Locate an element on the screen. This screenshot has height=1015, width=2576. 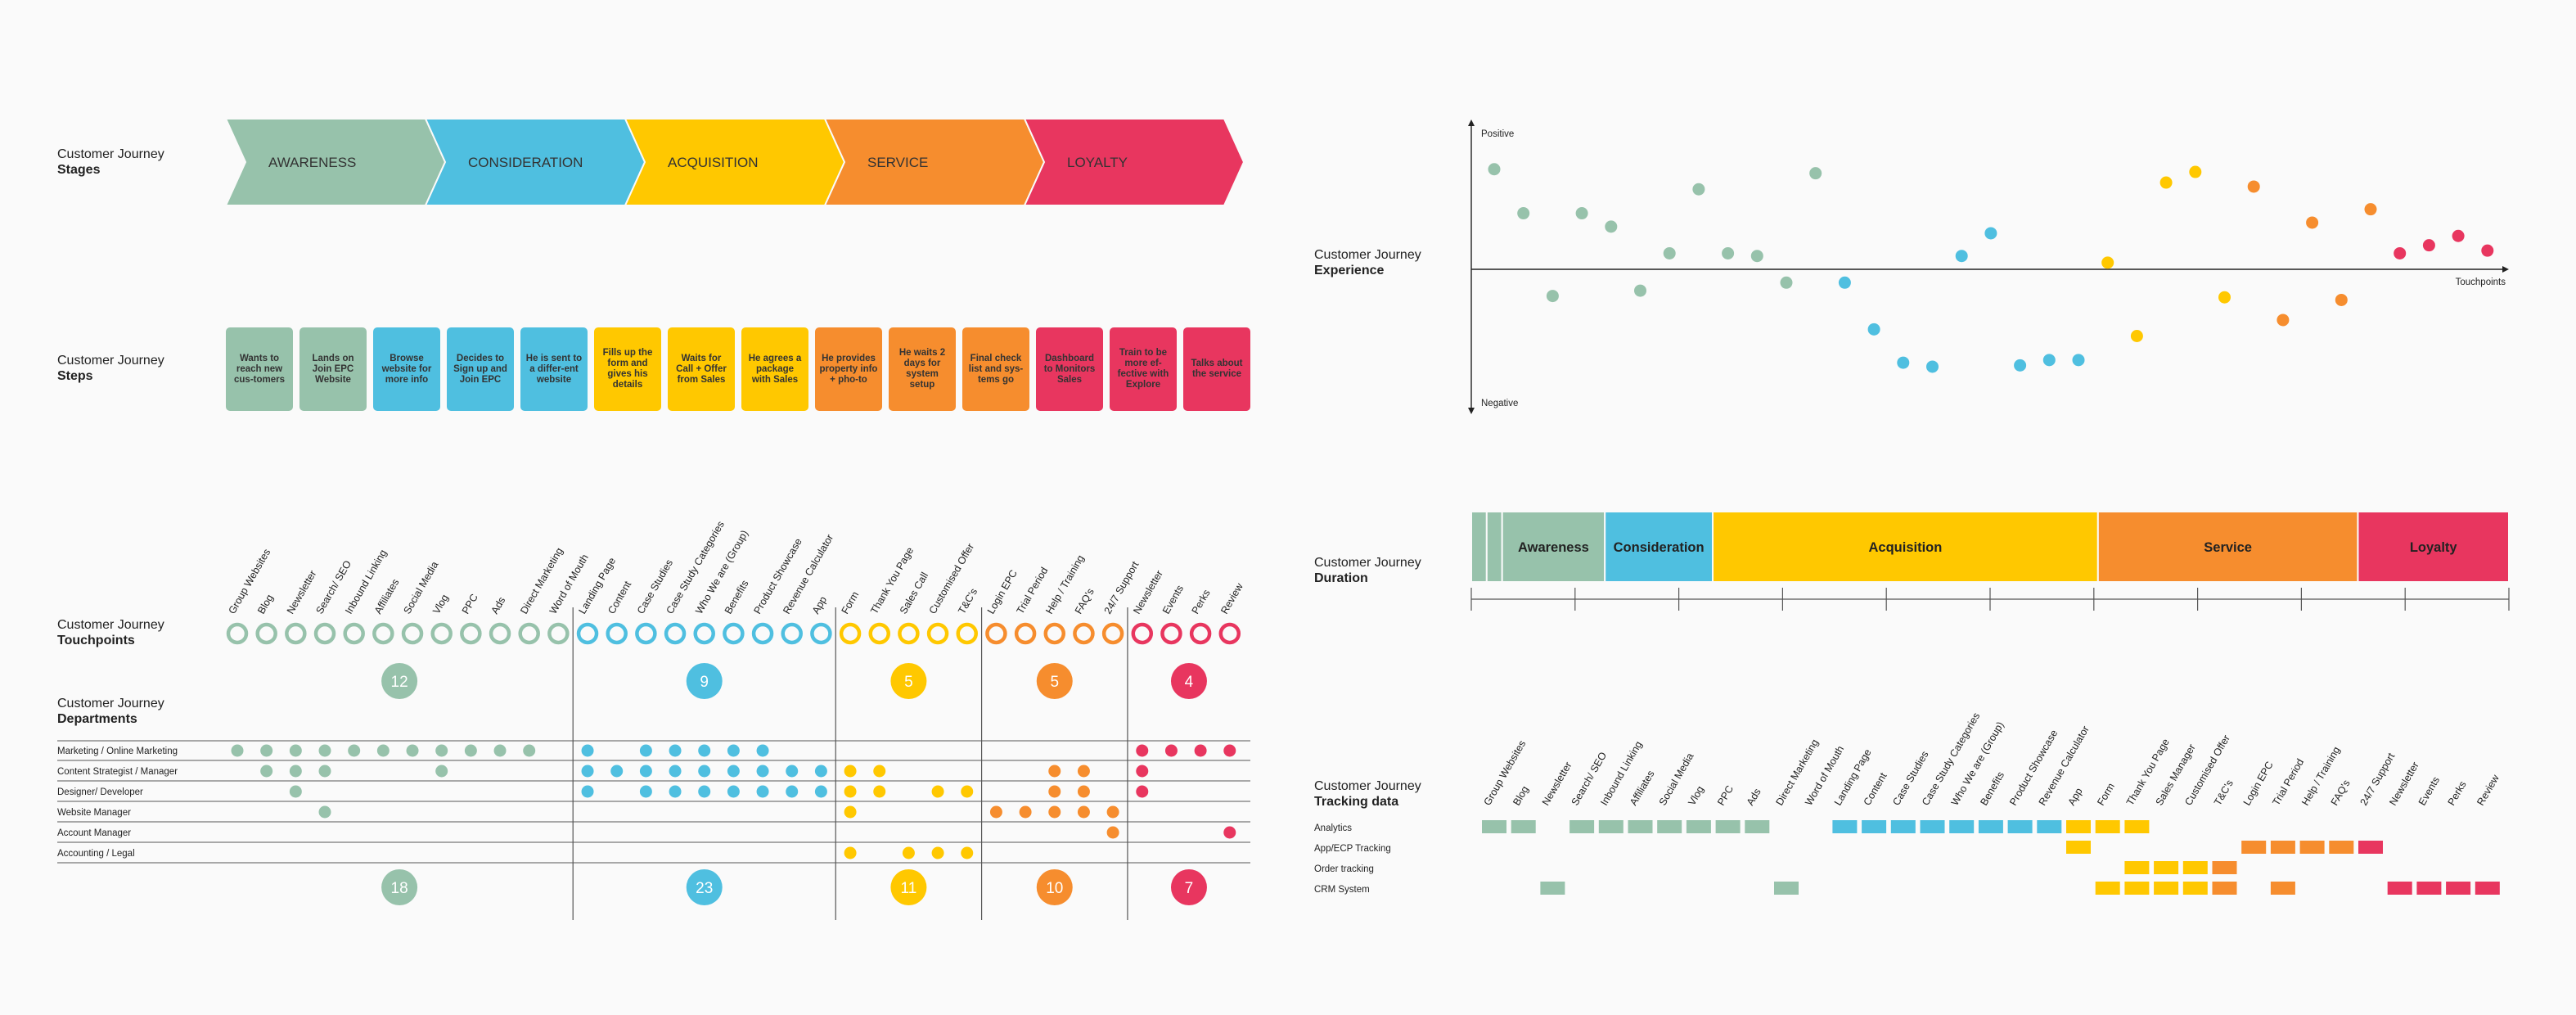
step-card: Train to be more ef-fective with Explore is located at coordinates (1143, 369).